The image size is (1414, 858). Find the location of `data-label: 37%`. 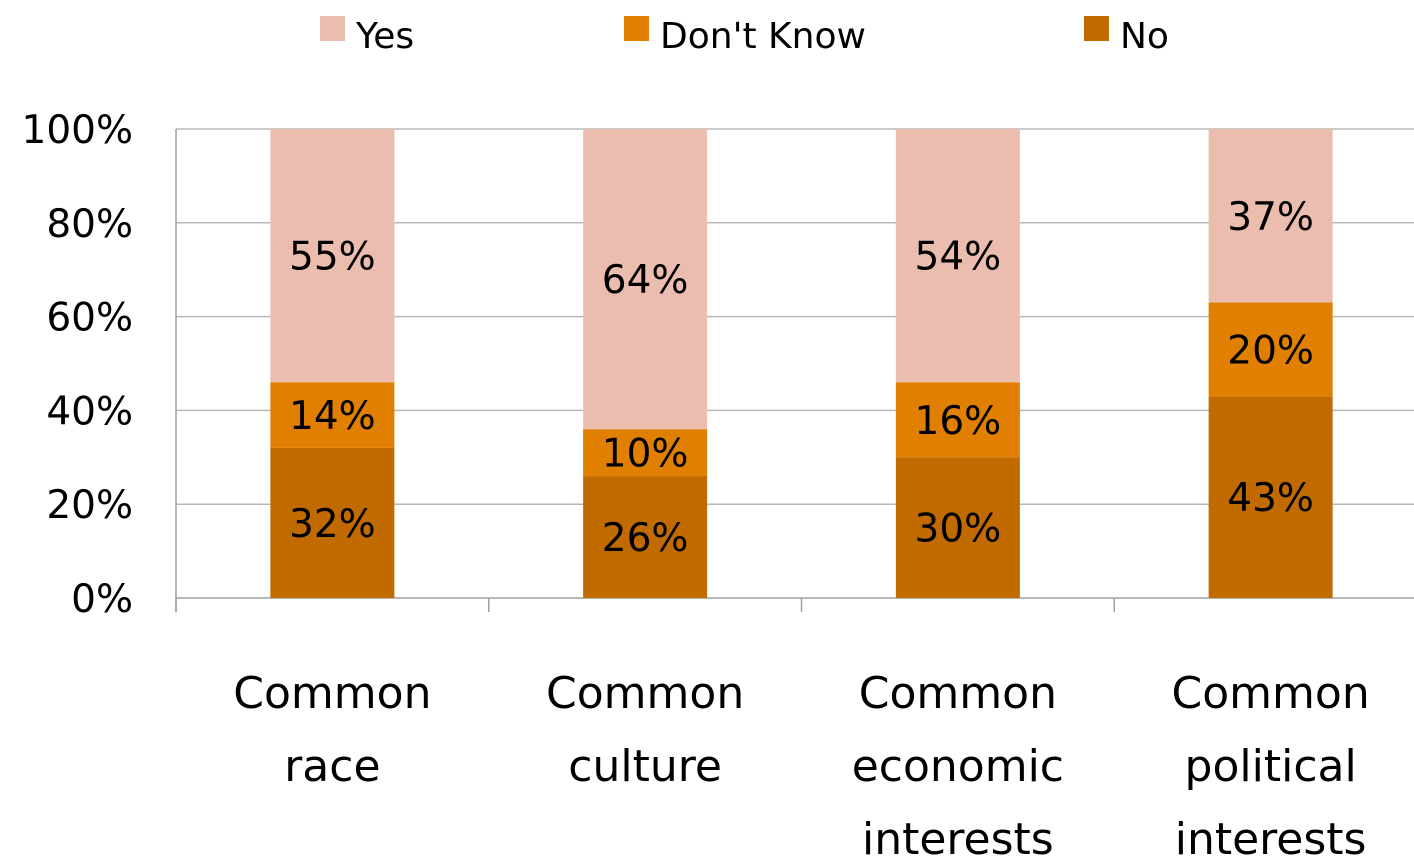

data-label: 37% is located at coordinates (1270, 217).